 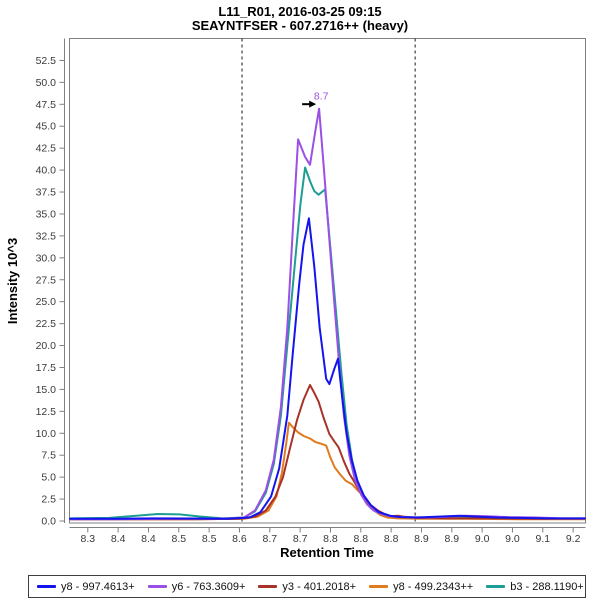 I want to click on y-tick-label: 42.5, so click(x=46, y=149).